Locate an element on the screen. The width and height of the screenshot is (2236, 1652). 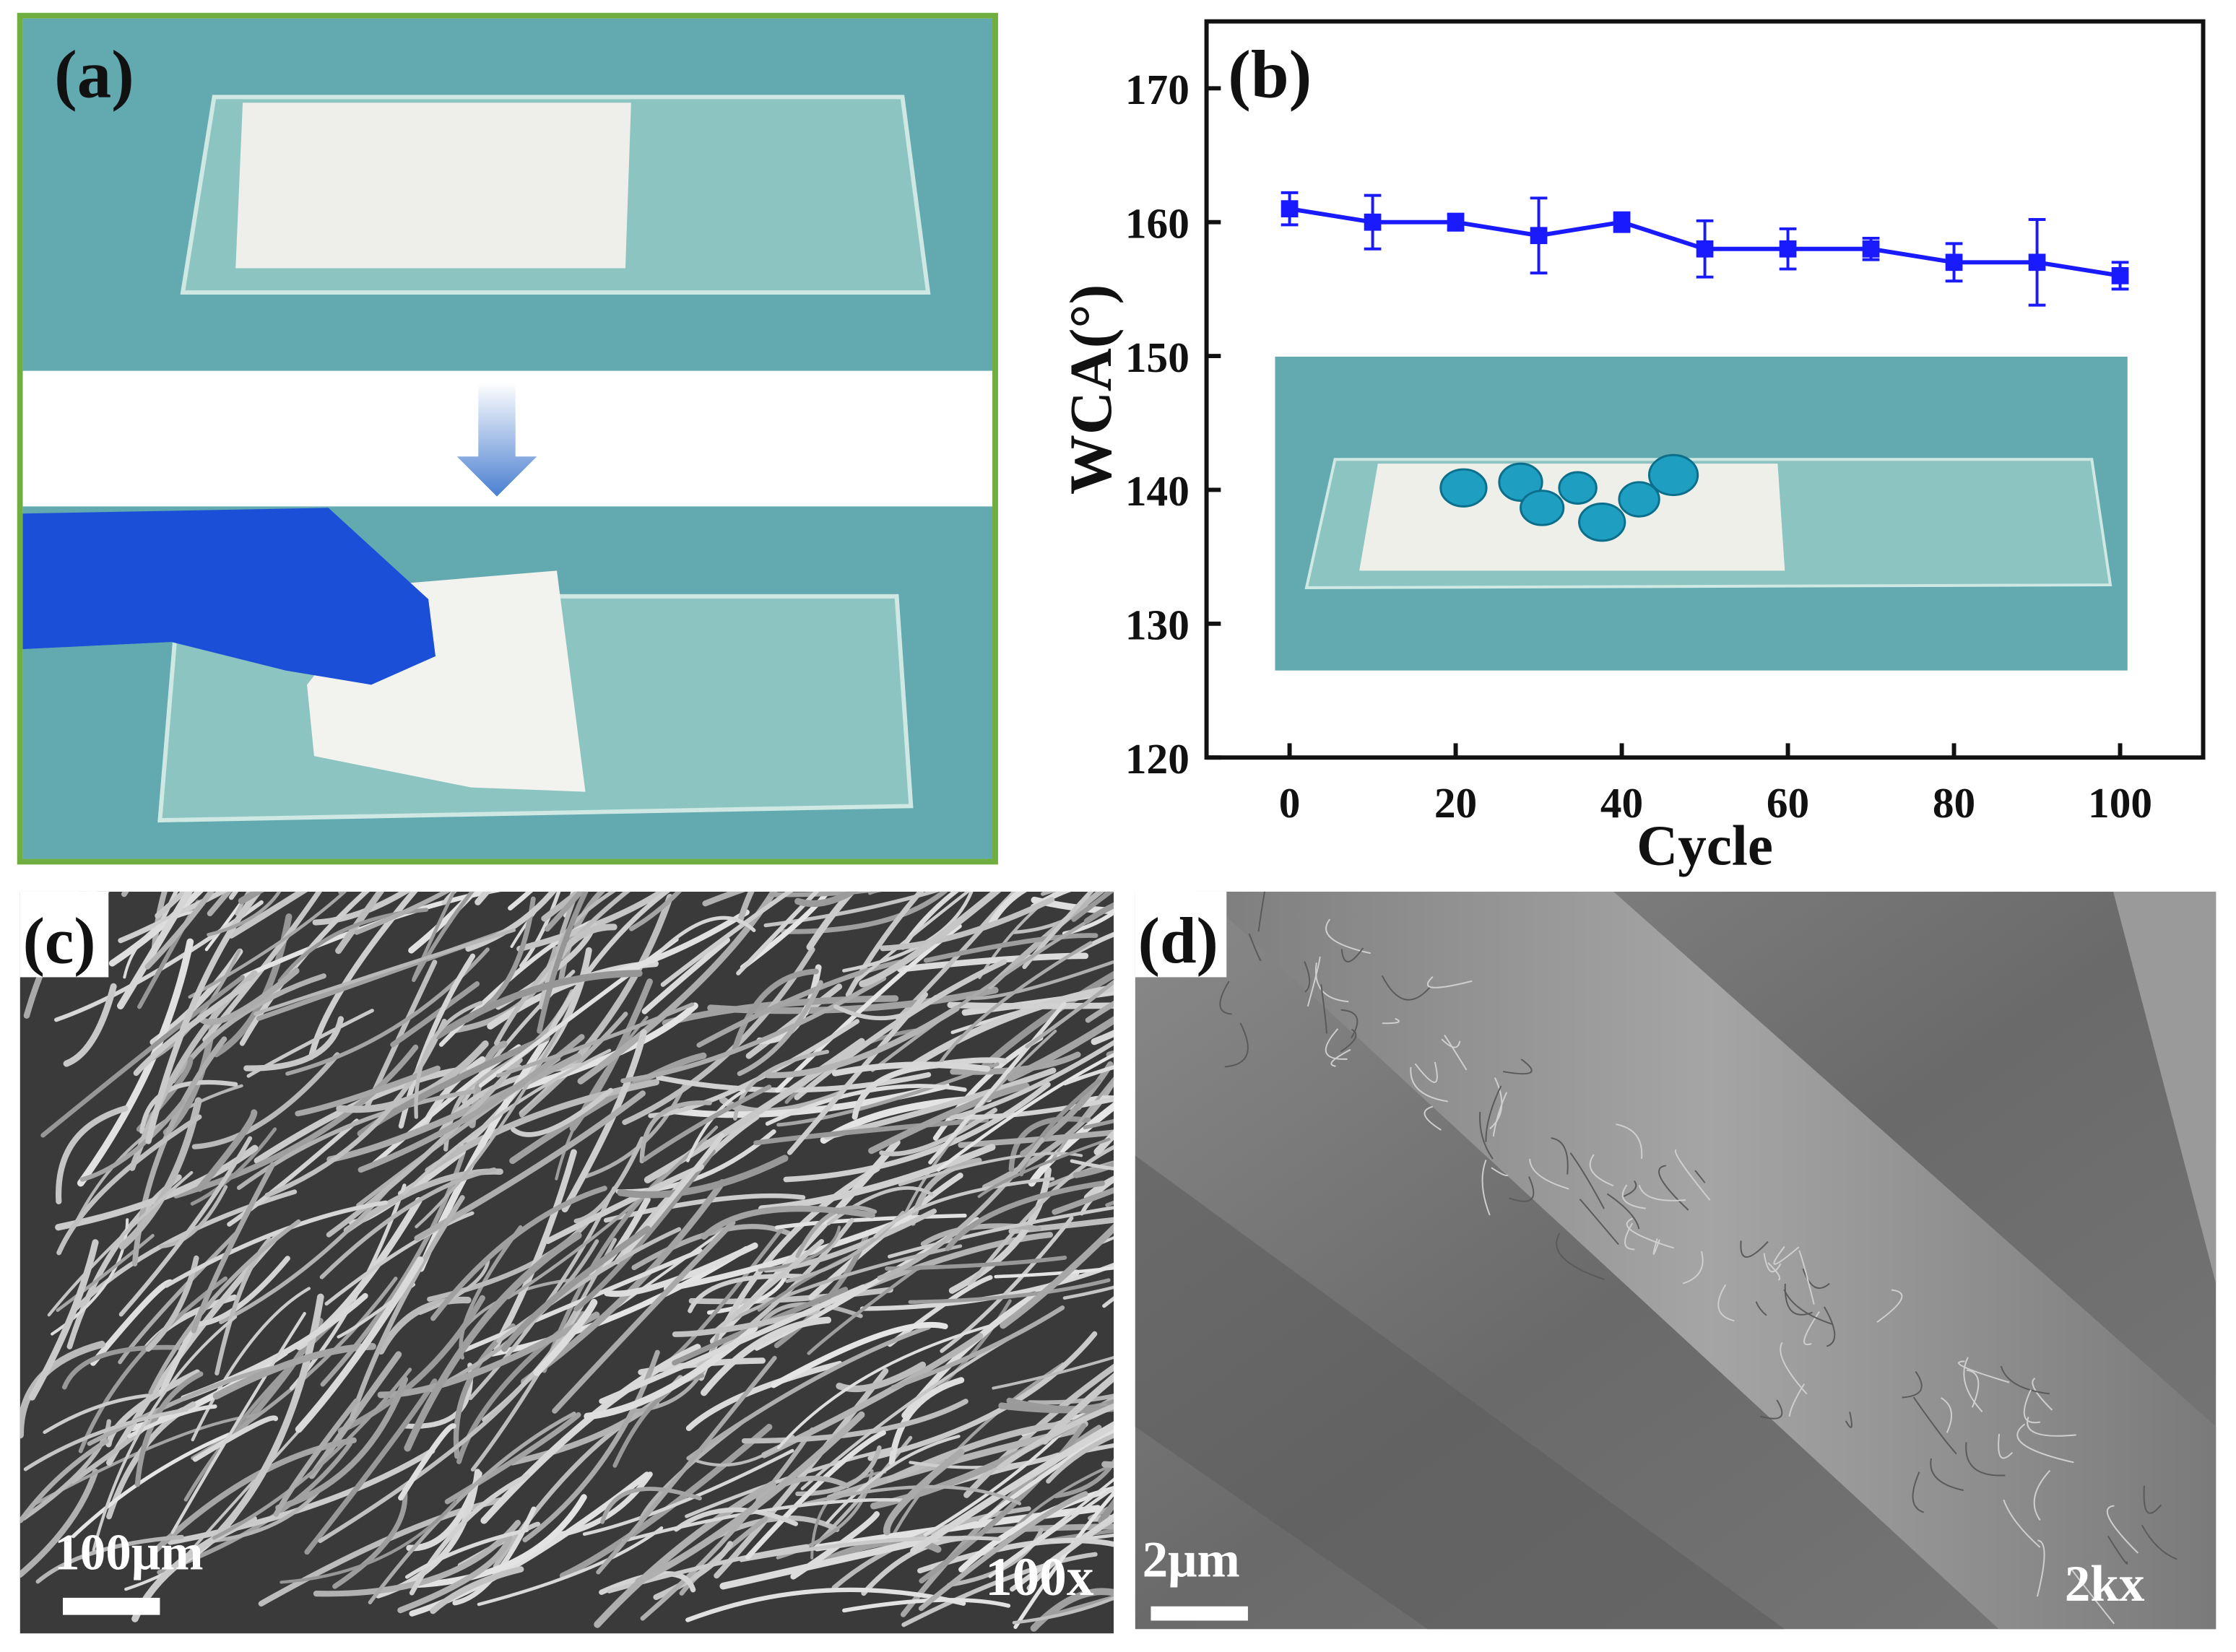
droplets is located at coordinates (1569, 497).